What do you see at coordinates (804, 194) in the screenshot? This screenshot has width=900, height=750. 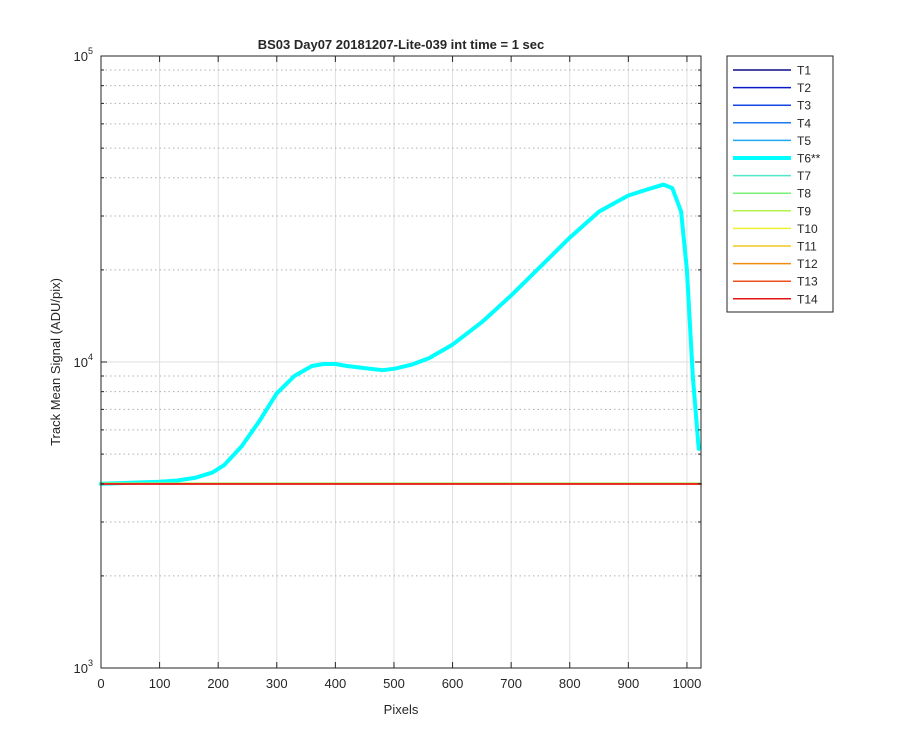 I see `legend-entry-label: T8` at bounding box center [804, 194].